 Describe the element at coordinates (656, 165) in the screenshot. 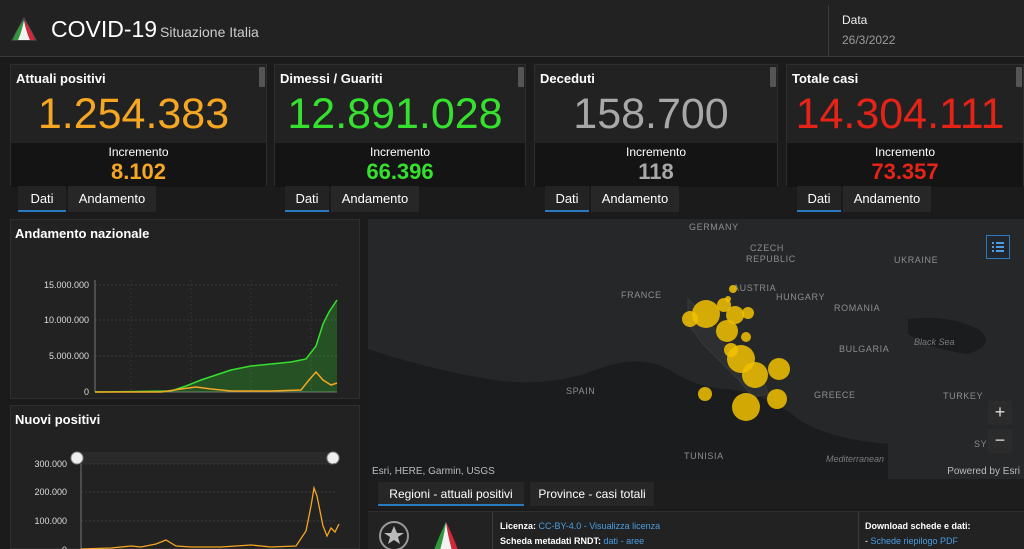

I see `kpi-increment: Incremento 118` at that location.